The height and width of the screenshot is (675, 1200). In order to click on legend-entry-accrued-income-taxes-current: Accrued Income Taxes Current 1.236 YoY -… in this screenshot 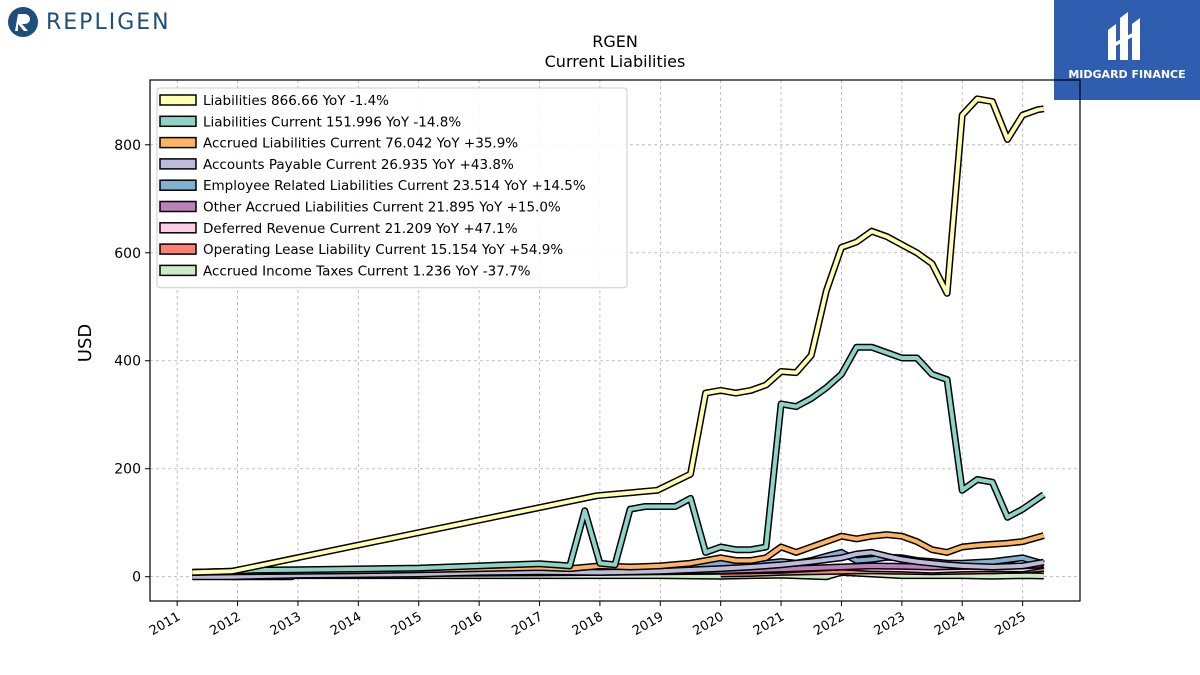, I will do `click(367, 271)`.